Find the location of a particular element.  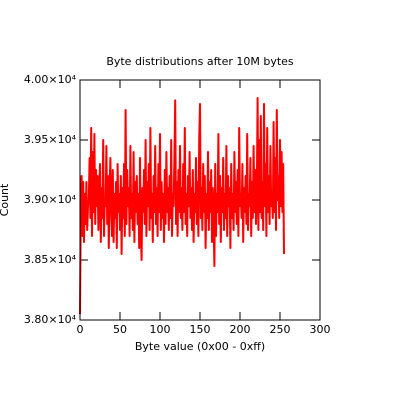

x-tick-label: 100 is located at coordinates (160, 329).